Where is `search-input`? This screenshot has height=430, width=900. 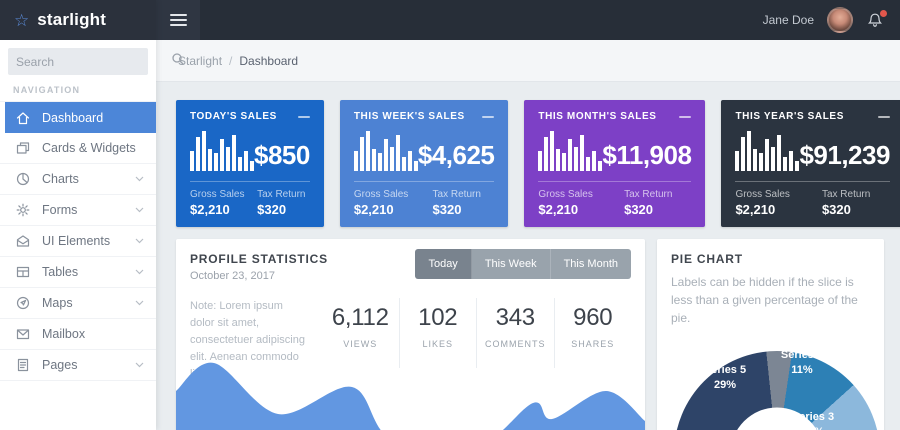 search-input is located at coordinates (93, 61).